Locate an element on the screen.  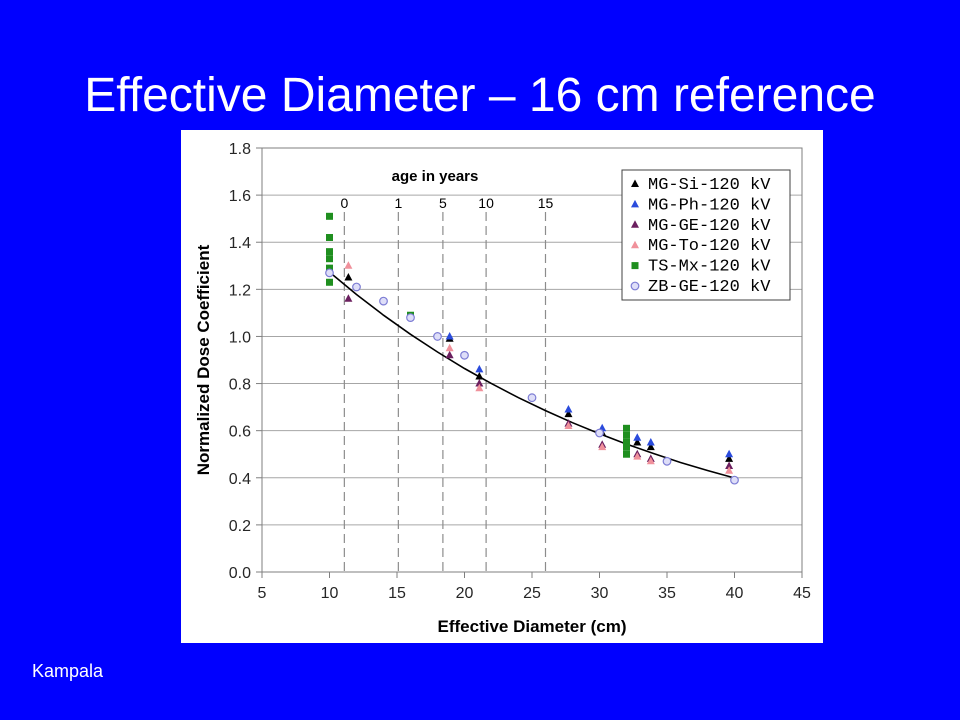
x-tick-label: 35 is located at coordinates (667, 593).